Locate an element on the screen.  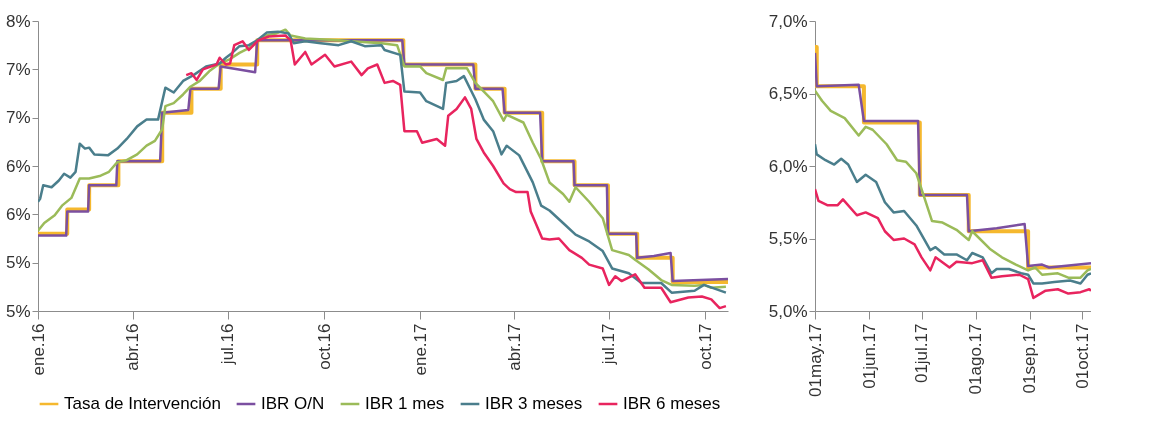
x-tick-label: oct.17 is located at coordinates (705, 346).